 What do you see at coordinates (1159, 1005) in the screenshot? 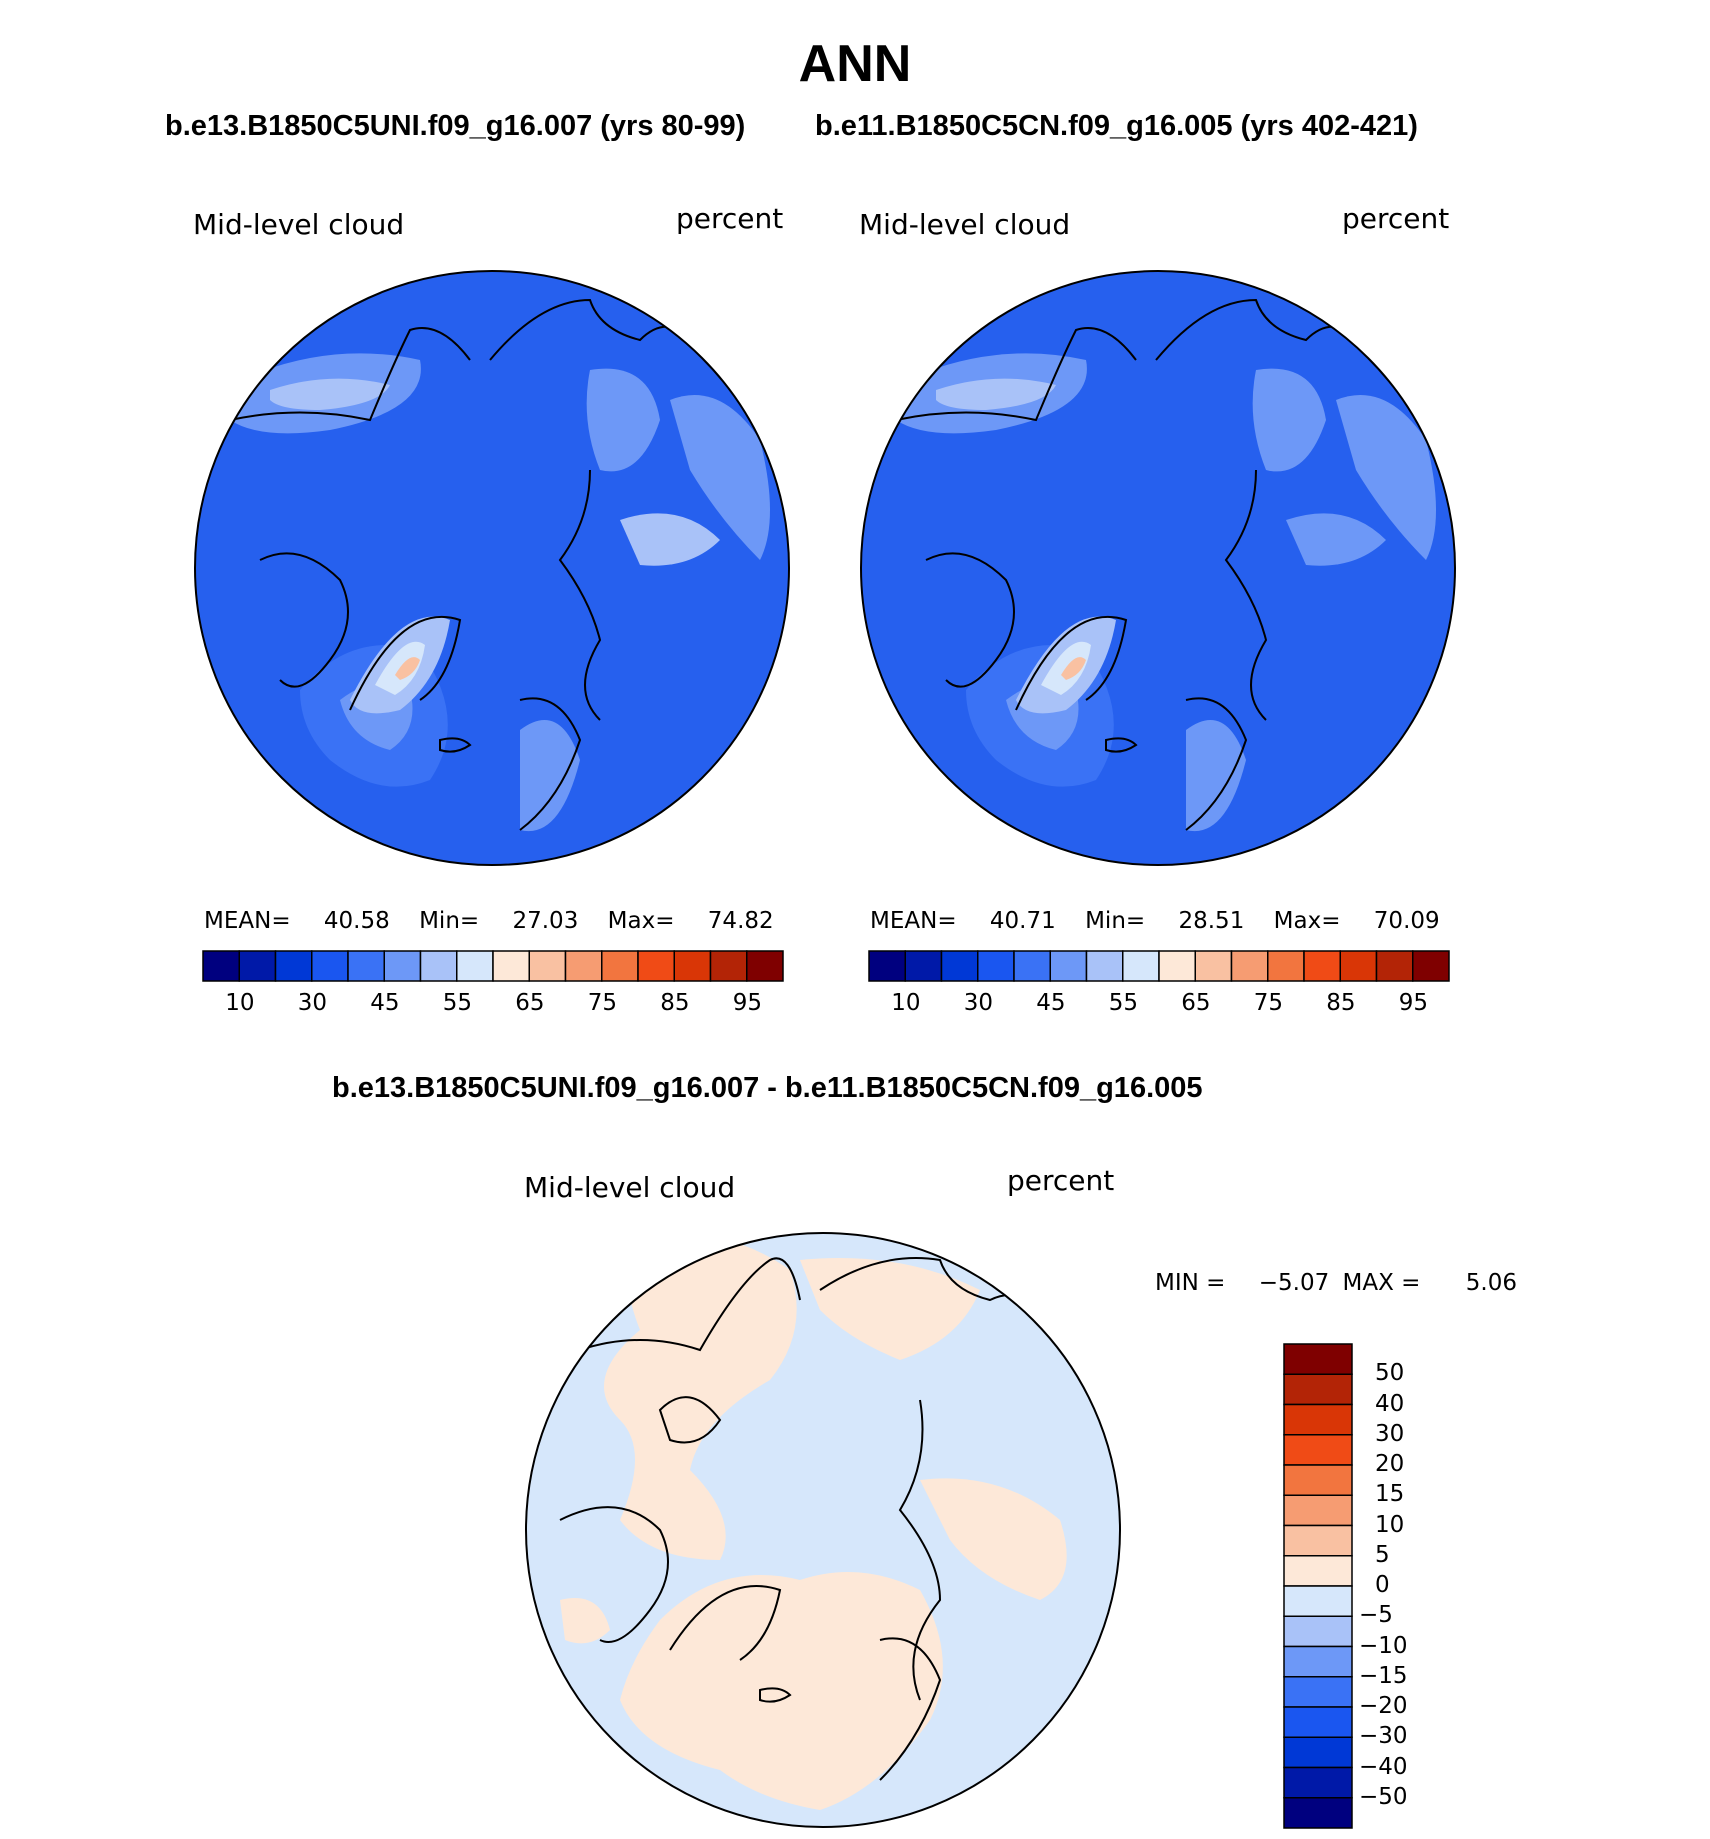
I see `panel2-colorbar-ticks: 10 30 45 55 65 75 85 95` at bounding box center [1159, 1005].